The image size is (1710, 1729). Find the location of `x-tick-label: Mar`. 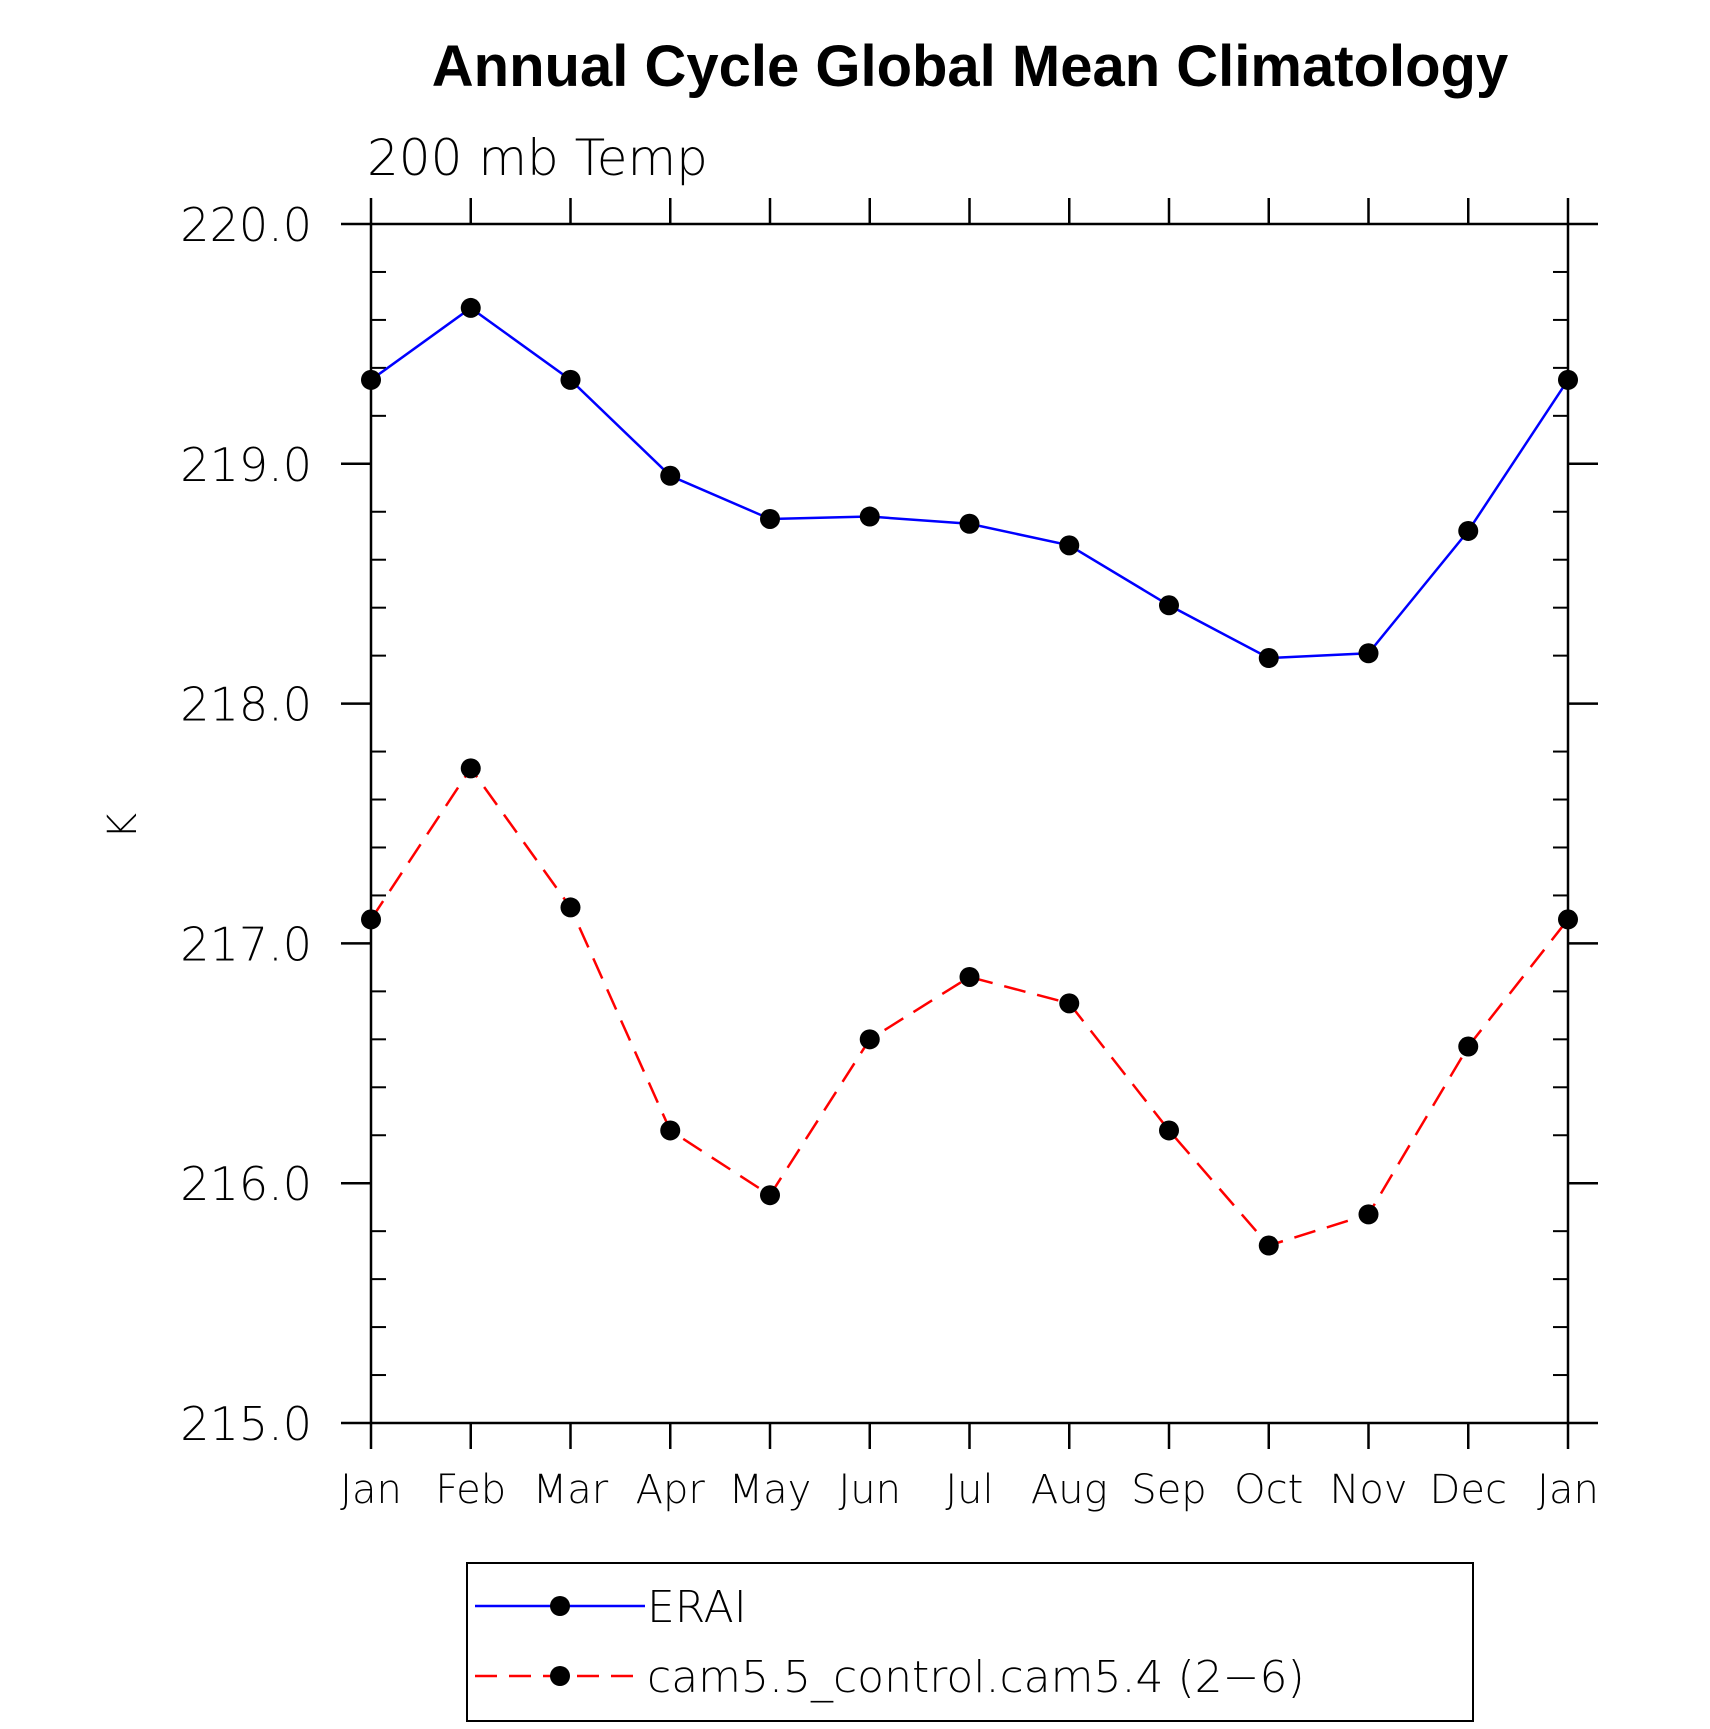

x-tick-label: Mar is located at coordinates (571, 1490).